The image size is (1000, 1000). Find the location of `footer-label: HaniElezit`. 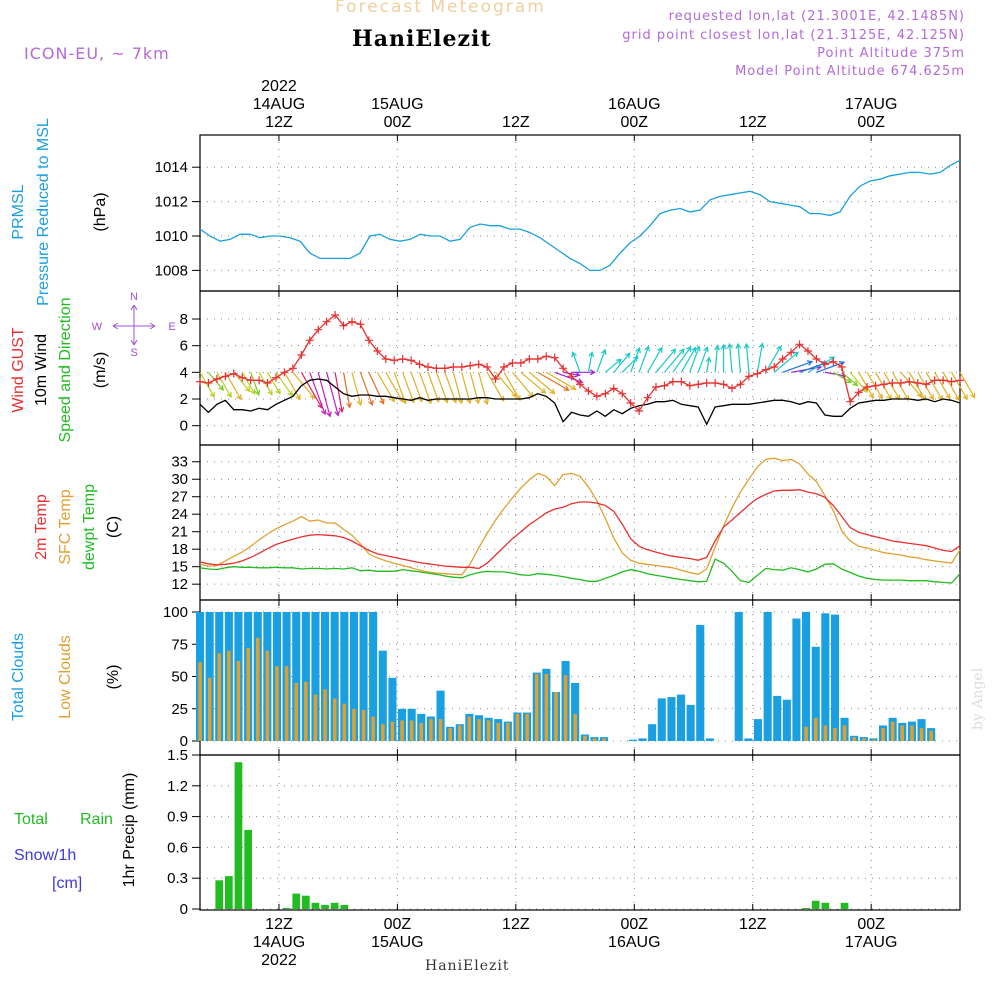

footer-label: HaniElezit is located at coordinates (467, 966).